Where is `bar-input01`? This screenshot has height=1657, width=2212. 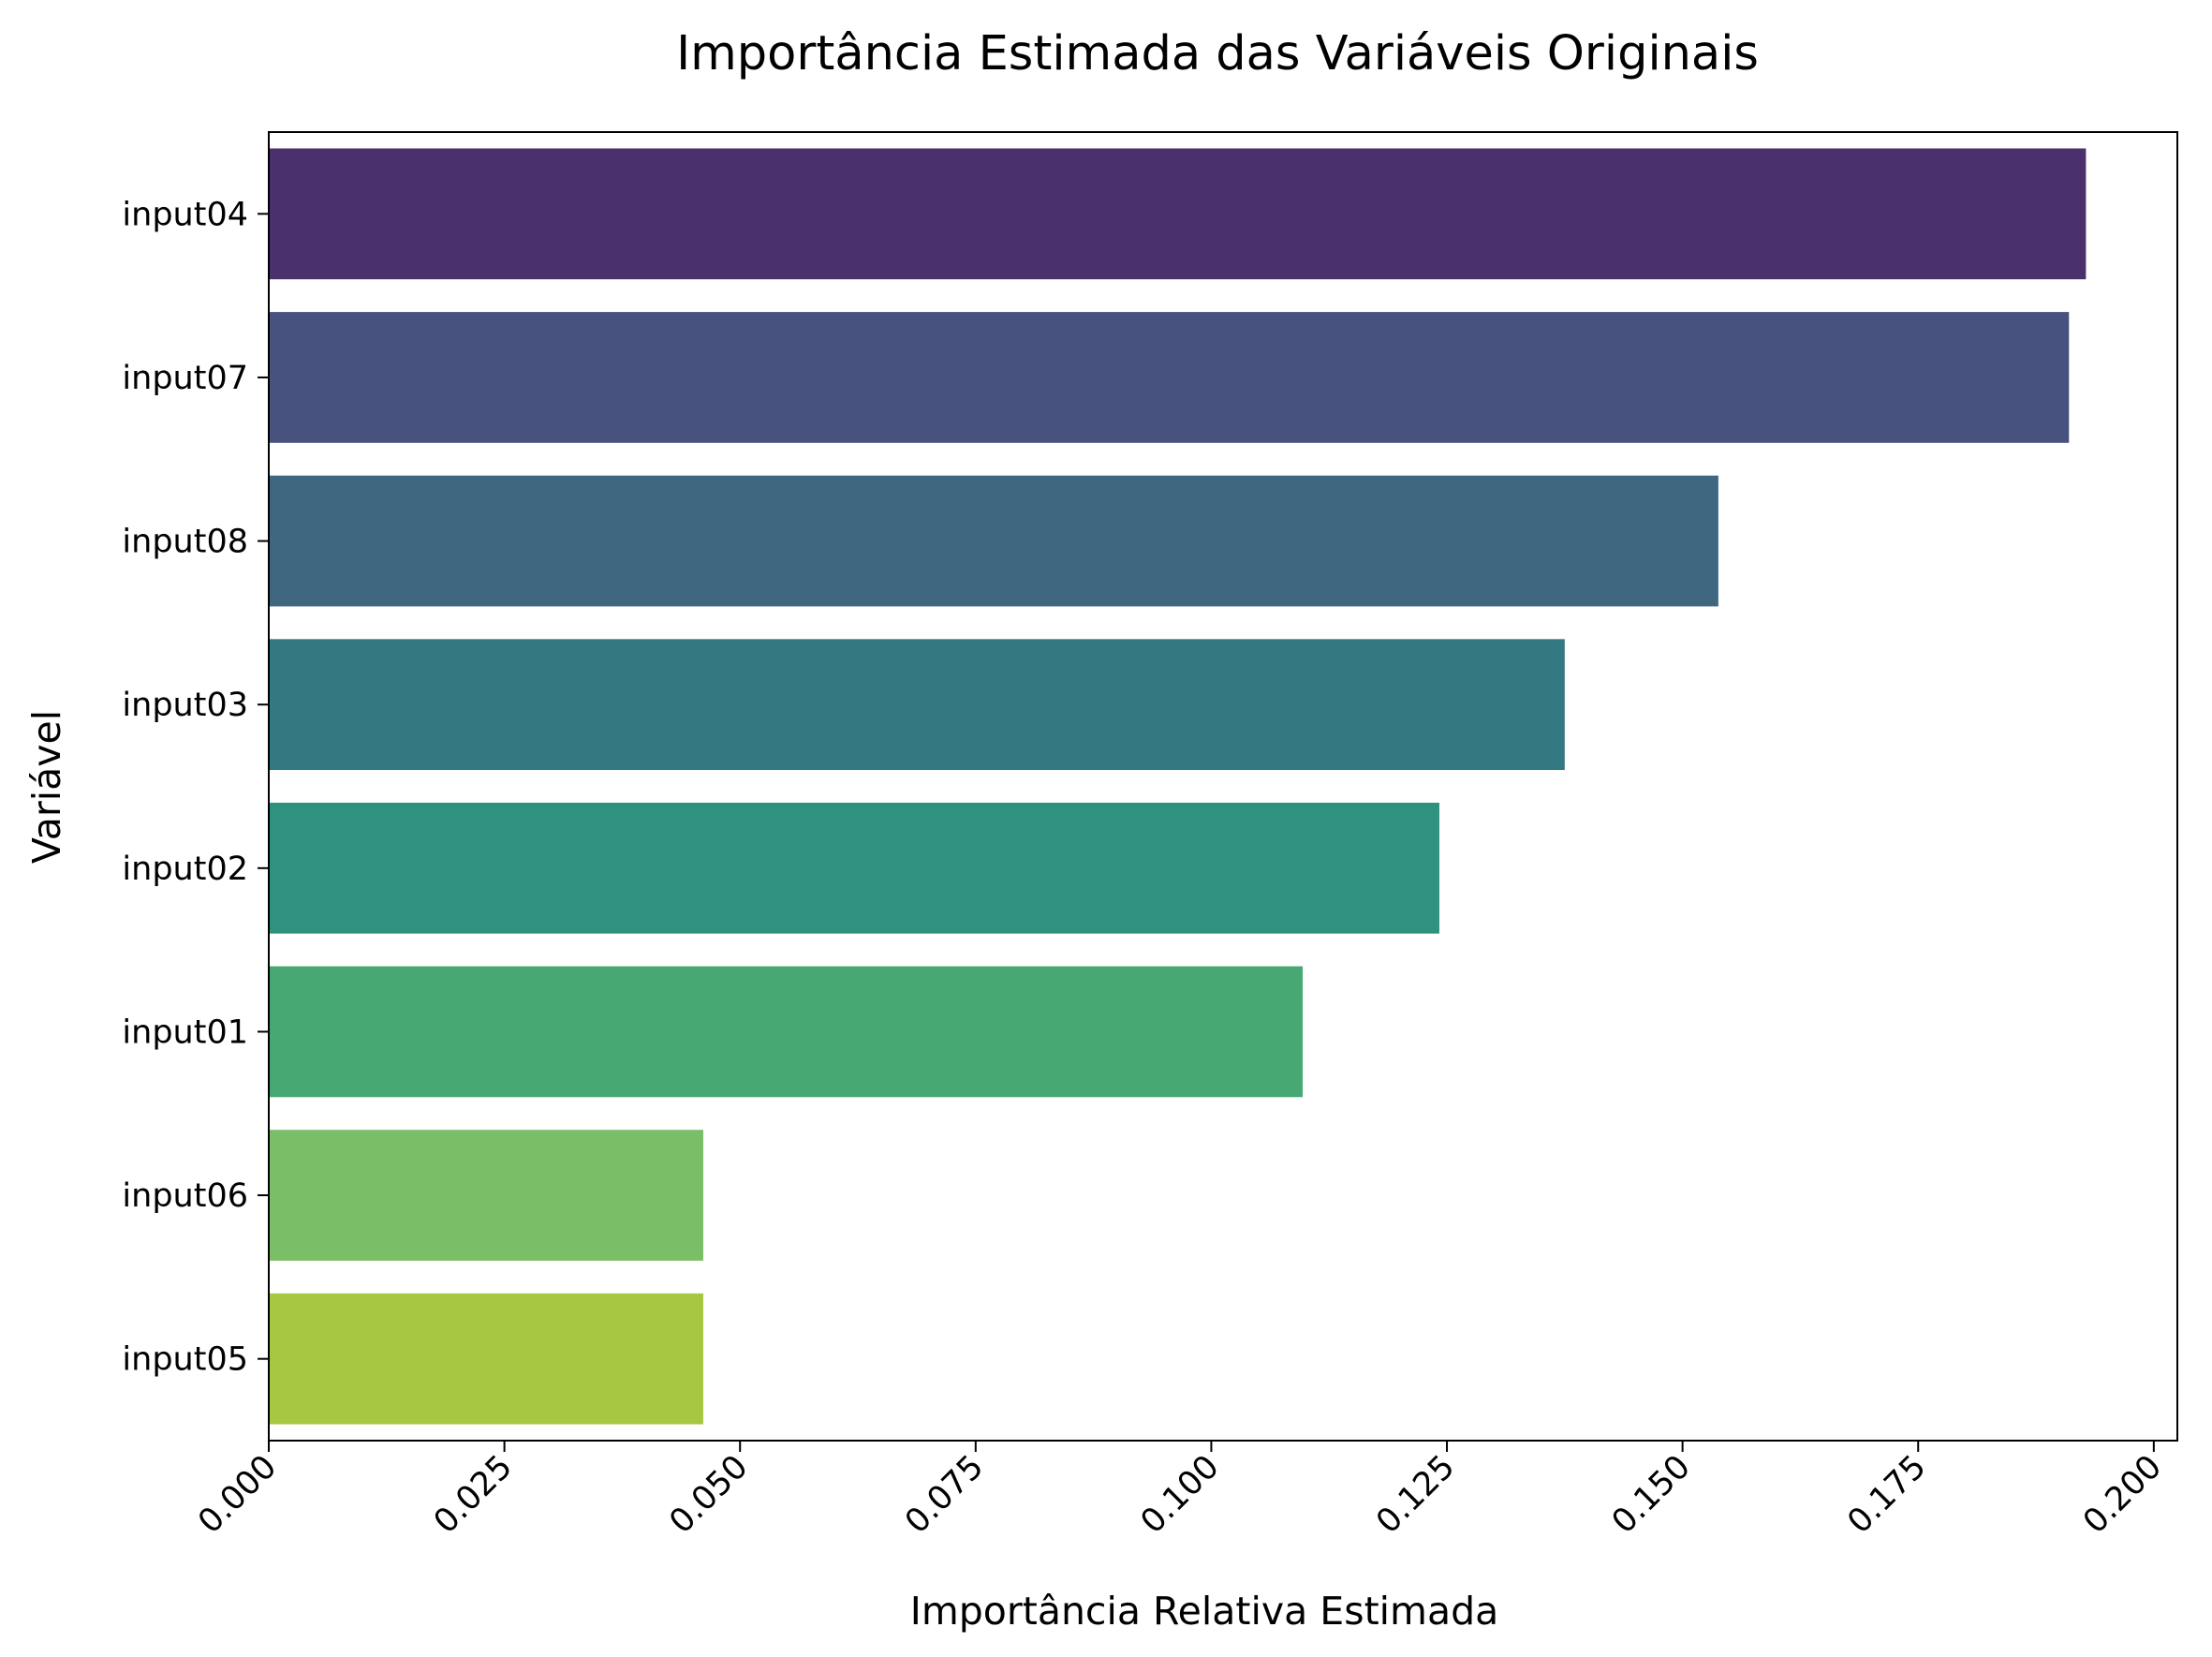 bar-input01 is located at coordinates (786, 1032).